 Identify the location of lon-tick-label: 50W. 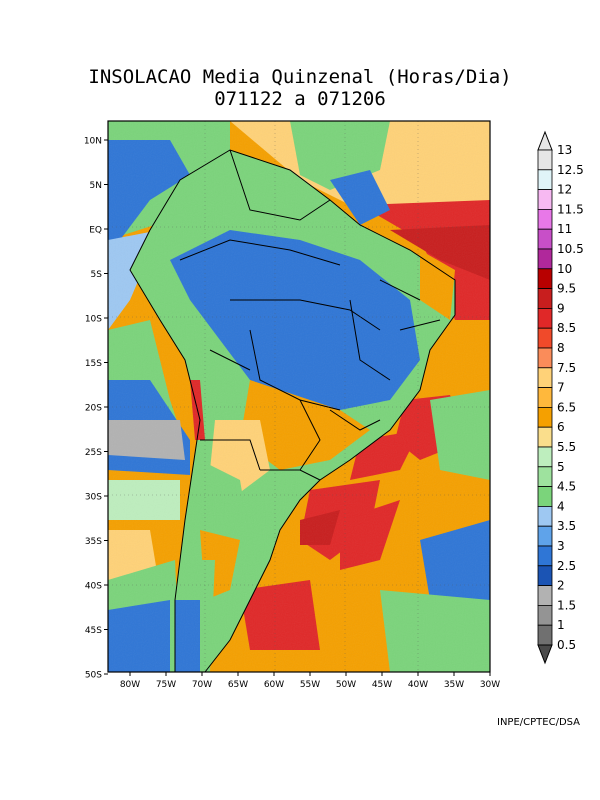
(346, 685).